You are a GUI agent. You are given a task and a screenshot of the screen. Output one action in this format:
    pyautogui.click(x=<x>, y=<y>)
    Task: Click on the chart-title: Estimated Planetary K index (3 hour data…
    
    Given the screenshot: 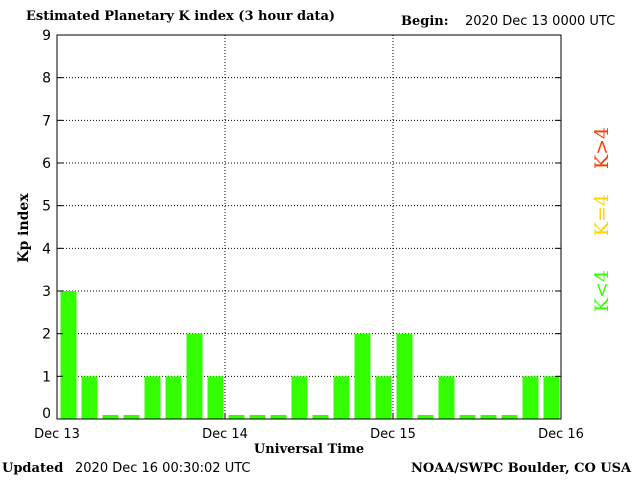 What is the action you would take?
    pyautogui.click(x=181, y=16)
    